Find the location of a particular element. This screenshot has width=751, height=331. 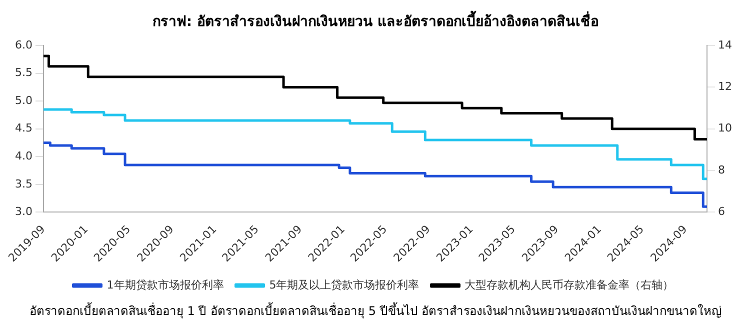

y-tick-label: 6.0 is located at coordinates (23, 45).